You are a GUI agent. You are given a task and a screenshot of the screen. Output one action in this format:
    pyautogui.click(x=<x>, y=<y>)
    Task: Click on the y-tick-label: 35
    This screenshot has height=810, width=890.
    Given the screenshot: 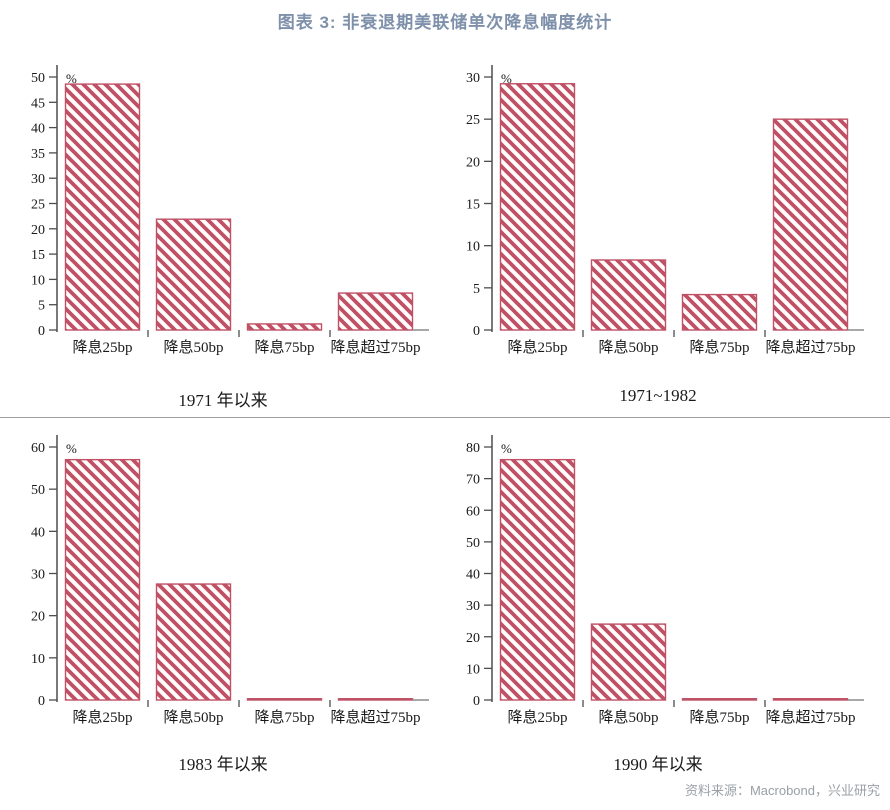 What is the action you would take?
    pyautogui.click(x=38, y=154)
    